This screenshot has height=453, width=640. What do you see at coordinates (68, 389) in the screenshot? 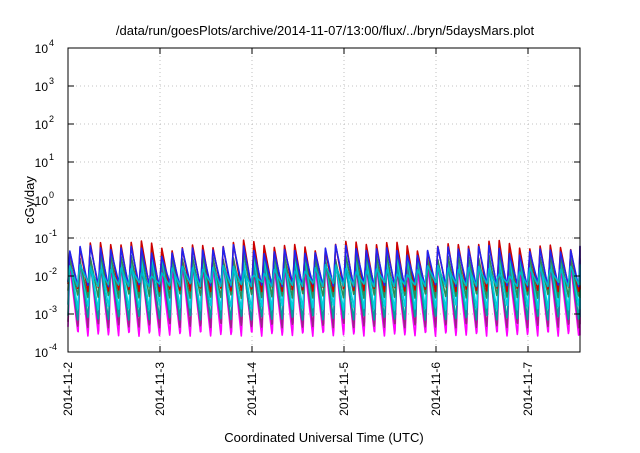
I see `x-tick-label: 2014-11-2` at bounding box center [68, 389].